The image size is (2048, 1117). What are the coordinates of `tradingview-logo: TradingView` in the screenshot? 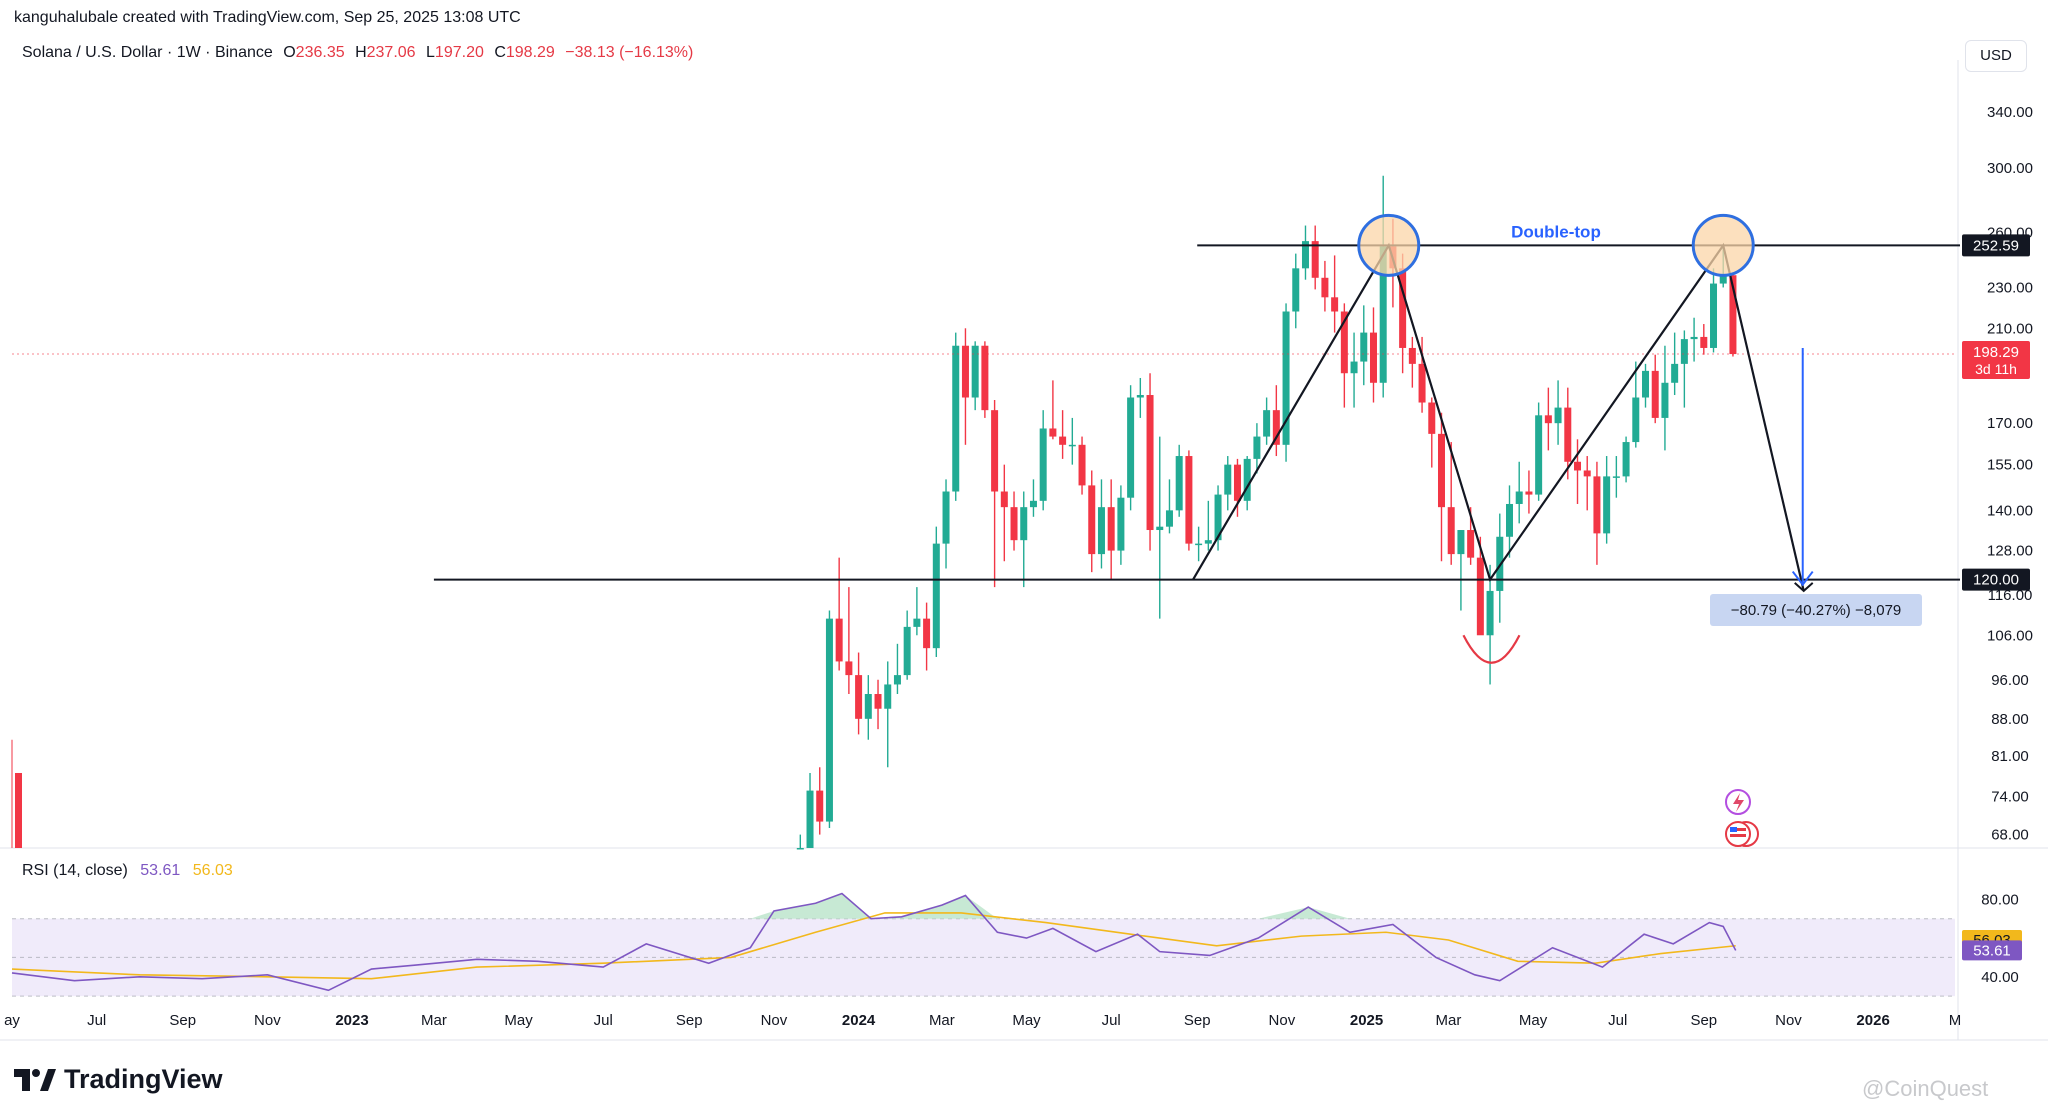 It's located at (118, 1079).